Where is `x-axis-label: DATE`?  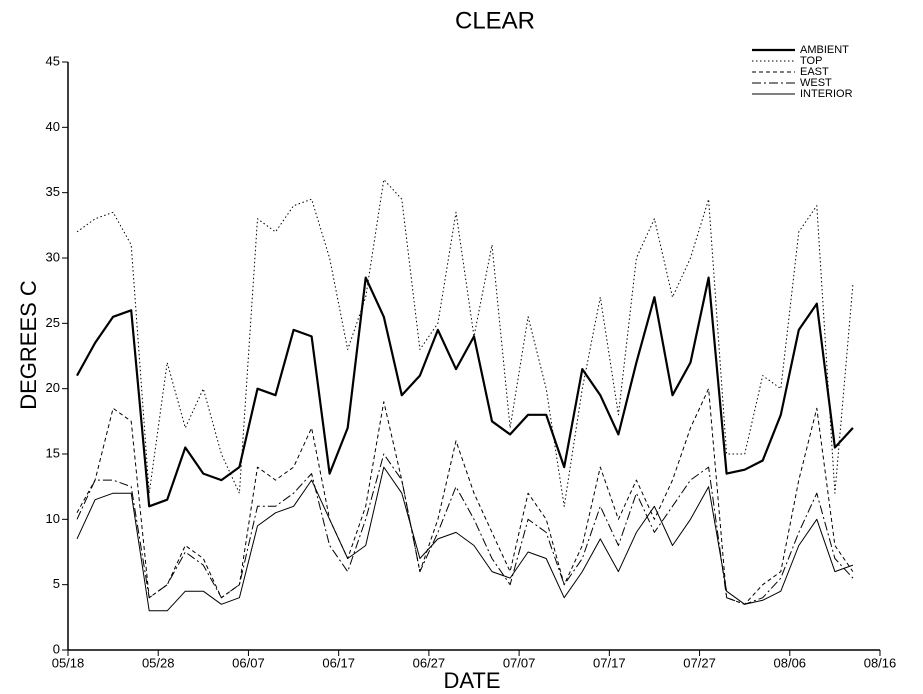 x-axis-label: DATE is located at coordinates (471, 680).